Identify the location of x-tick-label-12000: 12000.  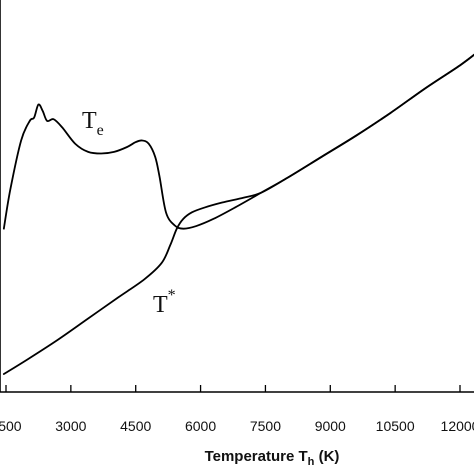
(457, 426).